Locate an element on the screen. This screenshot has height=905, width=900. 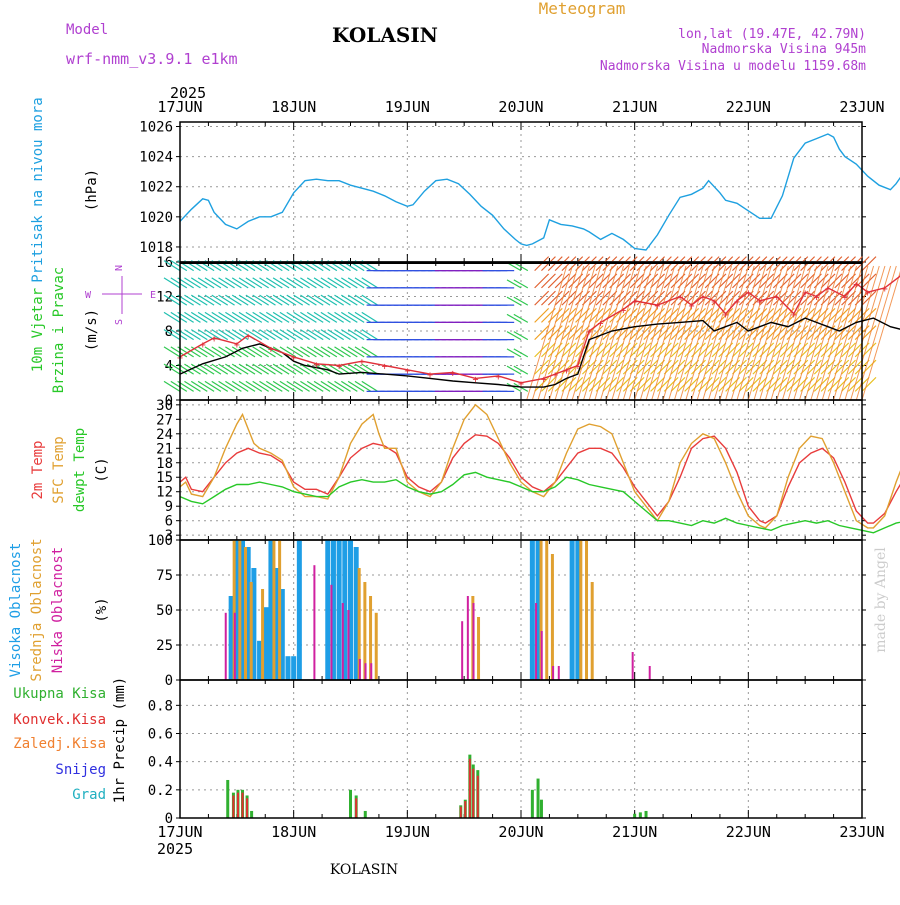
top-day-label: 17JUN is located at coordinates (179, 107).